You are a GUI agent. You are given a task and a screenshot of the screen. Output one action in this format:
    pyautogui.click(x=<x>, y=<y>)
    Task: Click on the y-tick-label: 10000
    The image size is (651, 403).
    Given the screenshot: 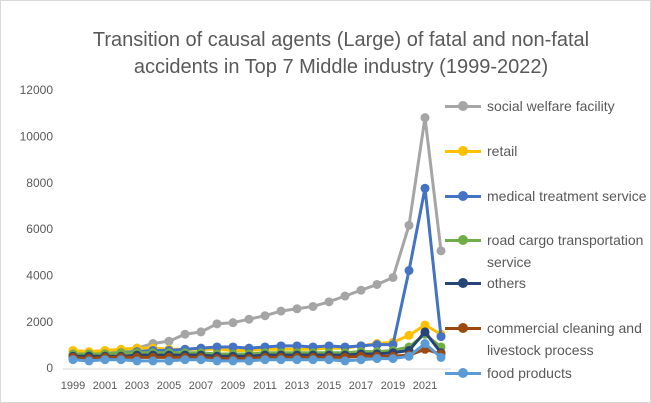 What is the action you would take?
    pyautogui.click(x=37, y=137)
    